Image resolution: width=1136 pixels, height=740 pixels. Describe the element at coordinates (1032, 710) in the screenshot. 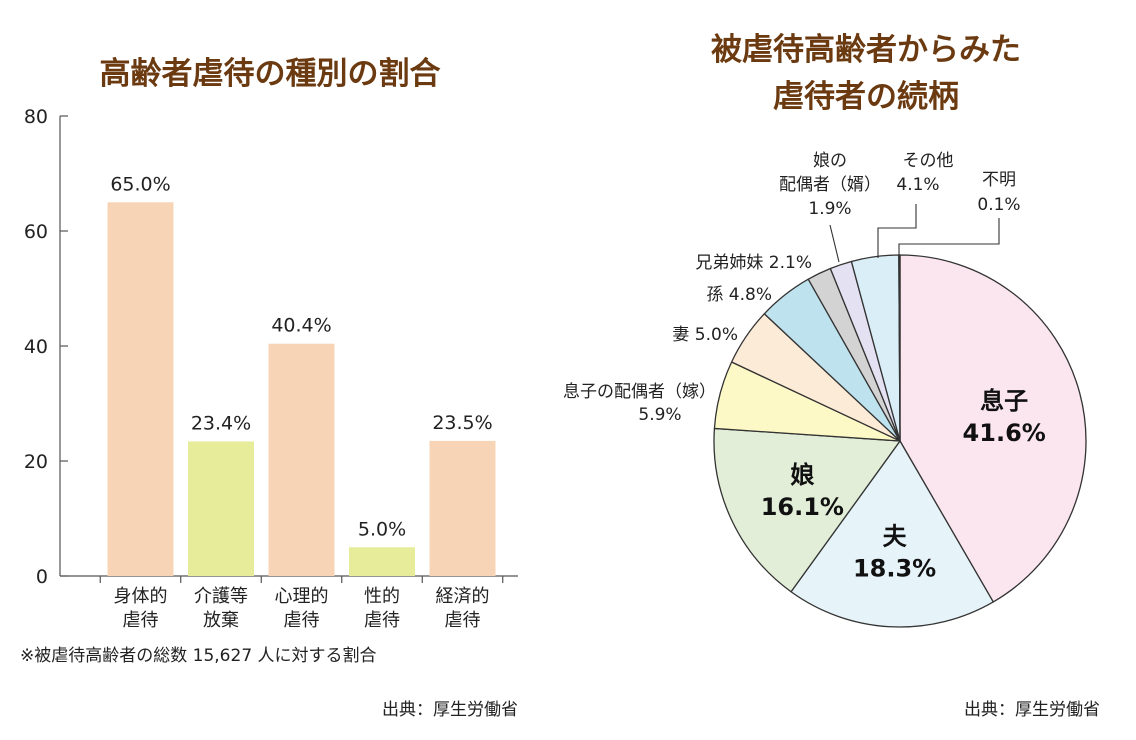

I see `pie-chart-source: 出典：厚生労働省` at that location.